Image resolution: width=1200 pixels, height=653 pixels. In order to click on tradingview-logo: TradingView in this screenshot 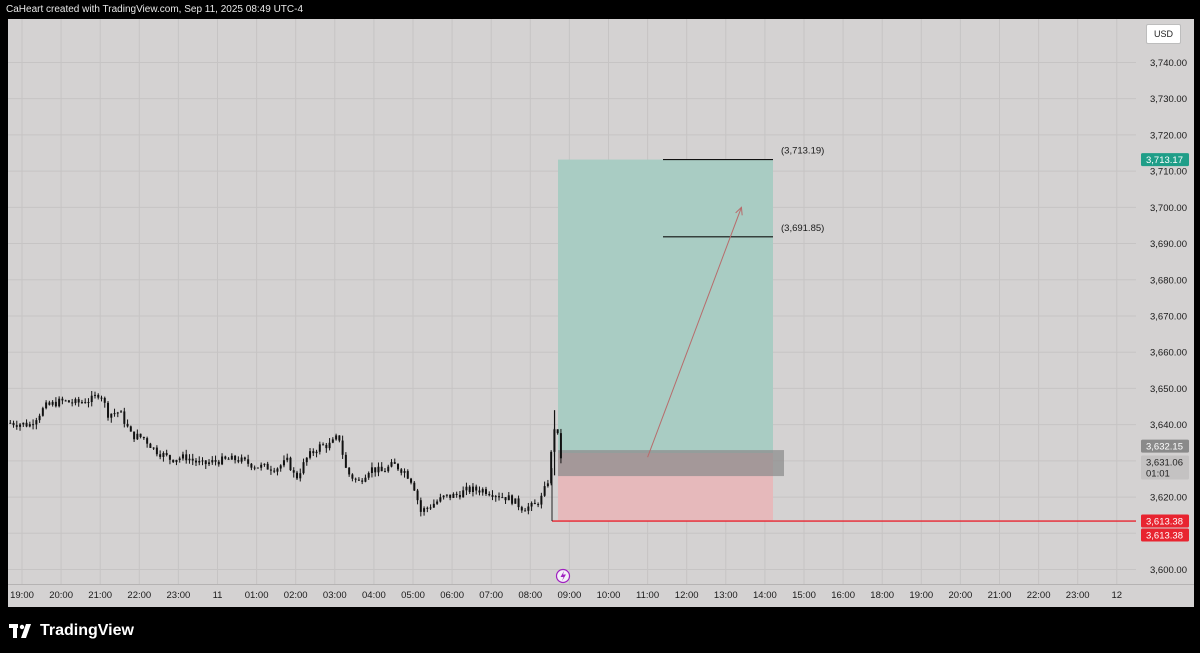, I will do `click(71, 631)`.